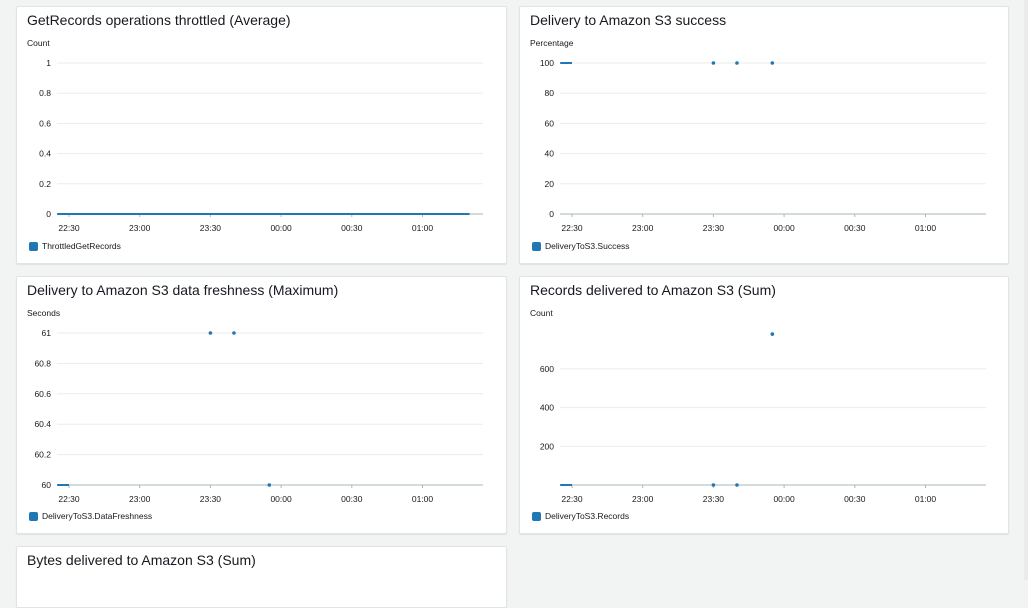 The height and width of the screenshot is (608, 1028). Describe the element at coordinates (45, 154) in the screenshot. I see `y-tick-label: 0.4` at that location.